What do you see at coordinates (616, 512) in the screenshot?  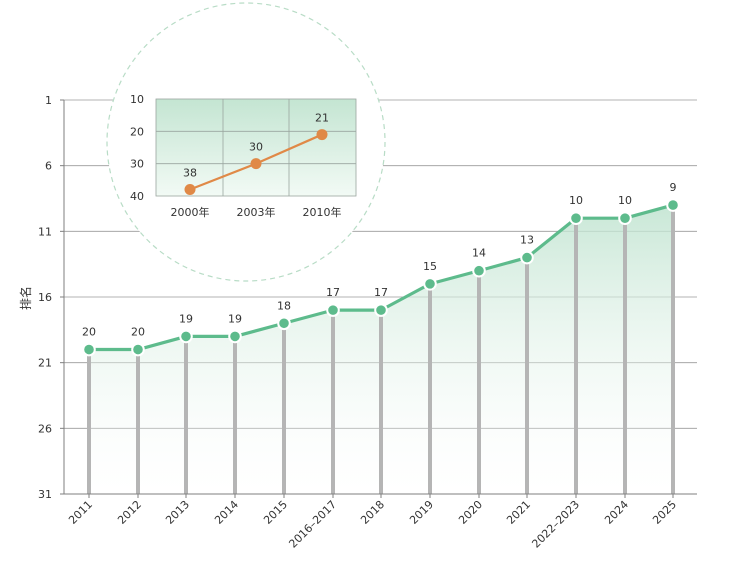 I see `main-x-tick-label: 2024` at bounding box center [616, 512].